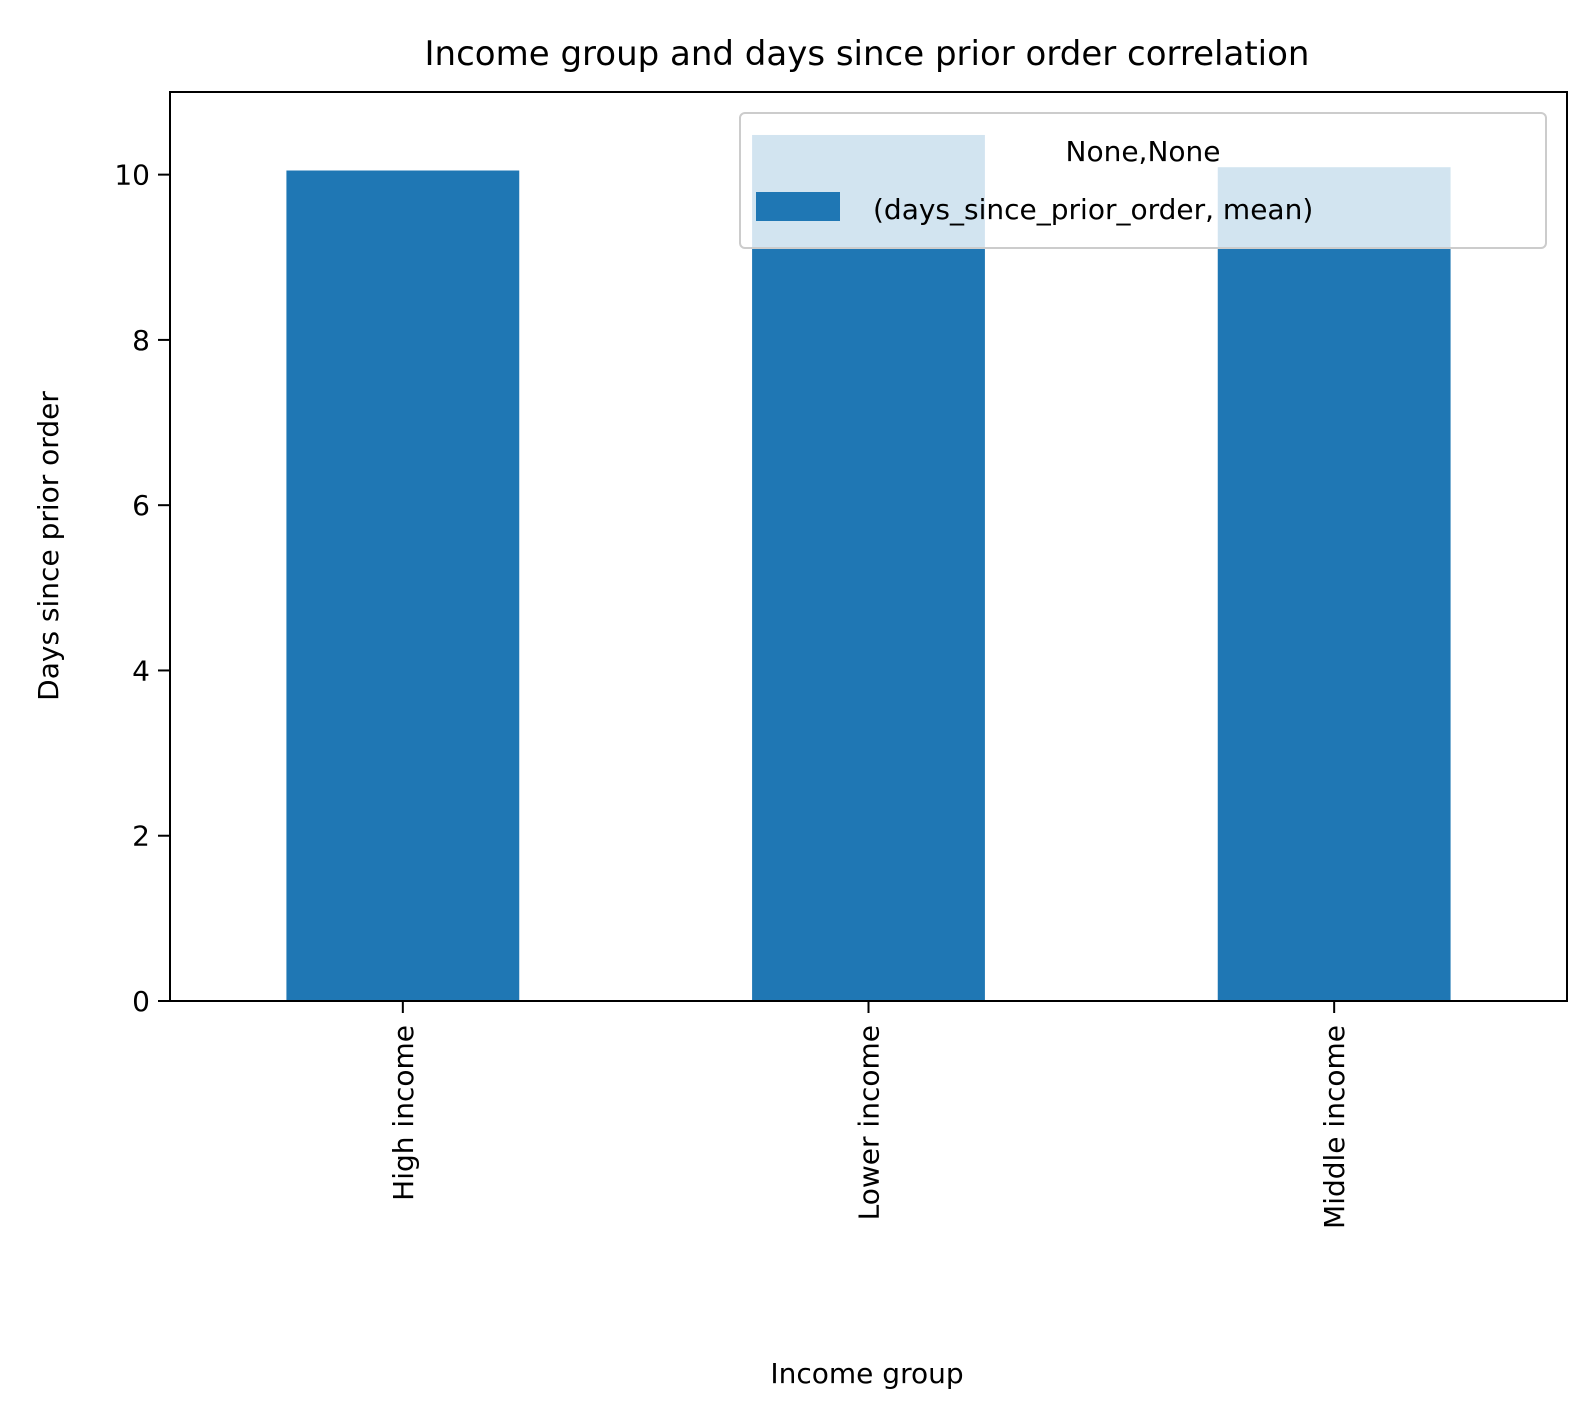 This screenshot has height=1417, width=1593. Describe the element at coordinates (141, 1001) in the screenshot. I see `y-tick-label: 0` at that location.